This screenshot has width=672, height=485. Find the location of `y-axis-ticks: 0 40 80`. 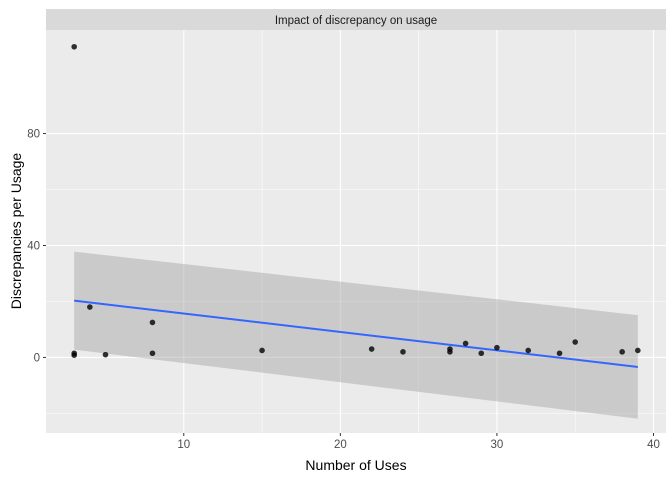

y-axis-ticks: 0 40 80 is located at coordinates (36, 246).